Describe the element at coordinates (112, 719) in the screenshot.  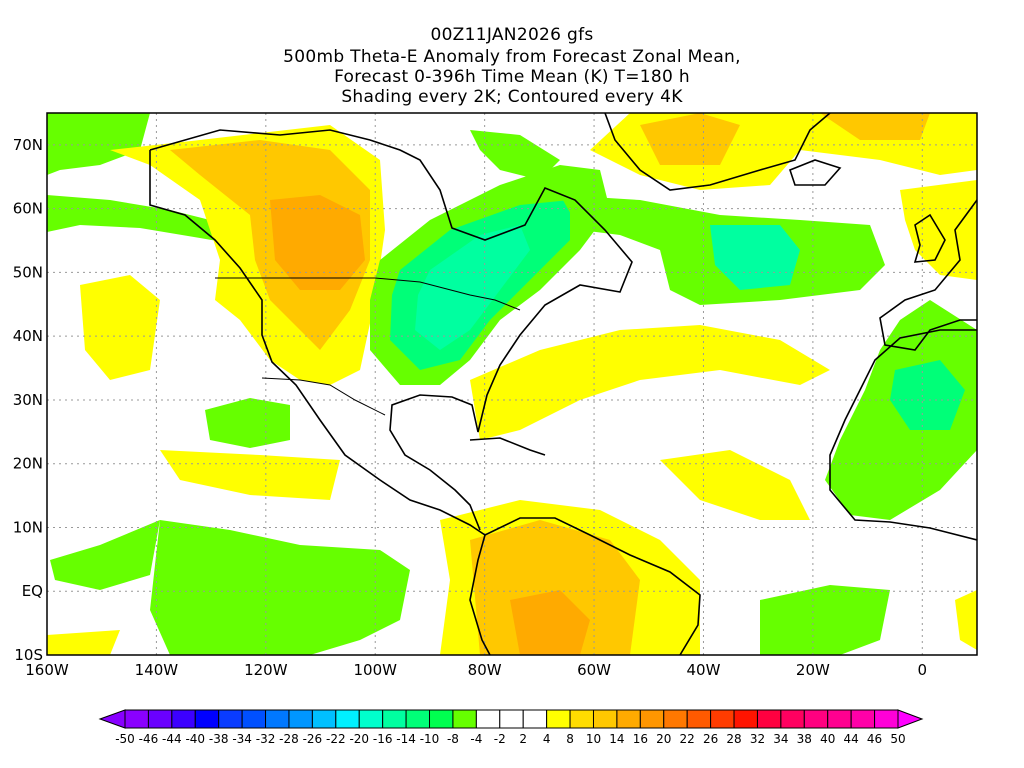
I see `colorbar-under-arrow` at that location.